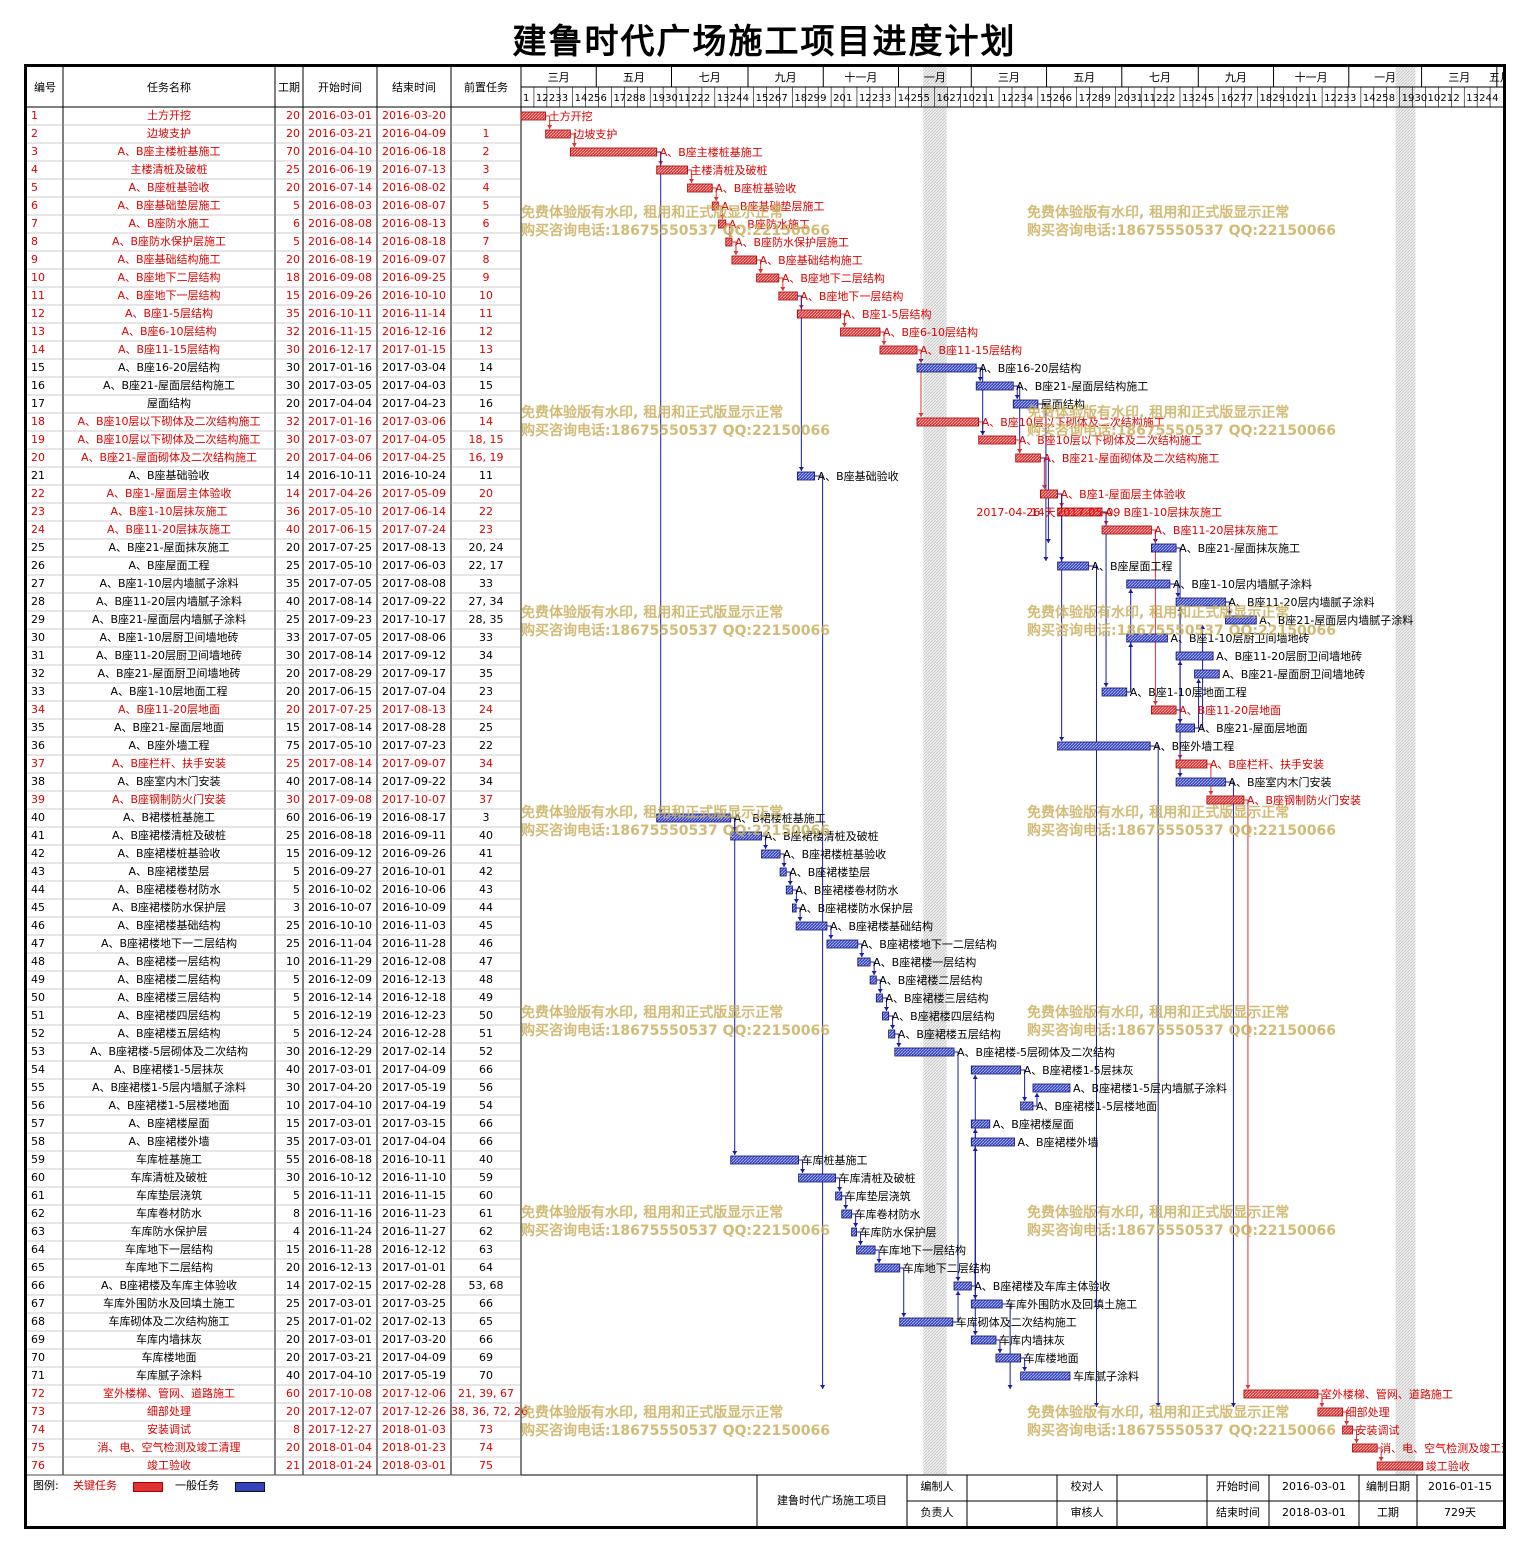  Describe the element at coordinates (197, 1485) in the screenshot. I see `legend-normal-label: 一般任务` at that location.